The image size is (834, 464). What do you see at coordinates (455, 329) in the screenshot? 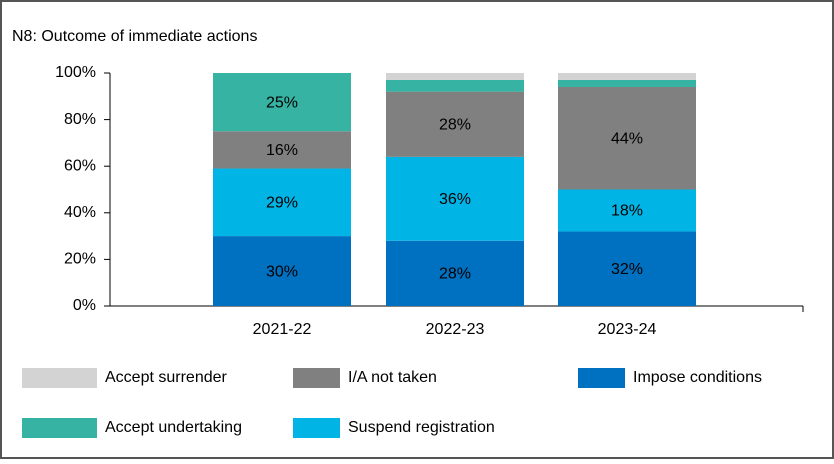
I see `x-tick-label: 2022-23` at bounding box center [455, 329].